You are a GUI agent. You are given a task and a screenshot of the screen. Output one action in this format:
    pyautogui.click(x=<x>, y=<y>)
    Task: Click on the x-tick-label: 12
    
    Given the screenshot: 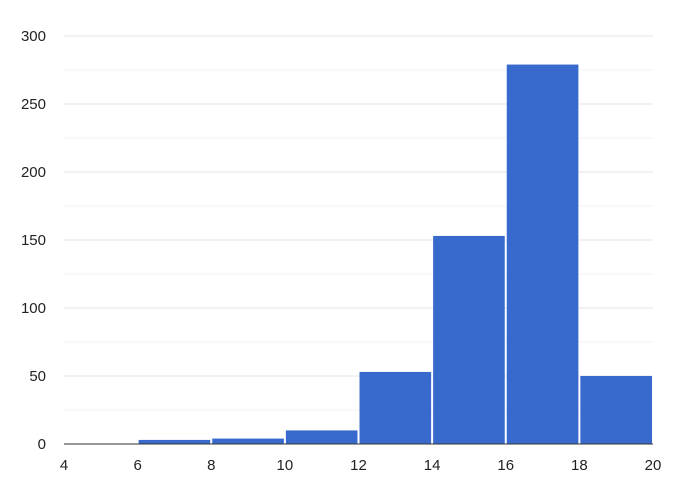 What is the action you would take?
    pyautogui.click(x=358, y=465)
    